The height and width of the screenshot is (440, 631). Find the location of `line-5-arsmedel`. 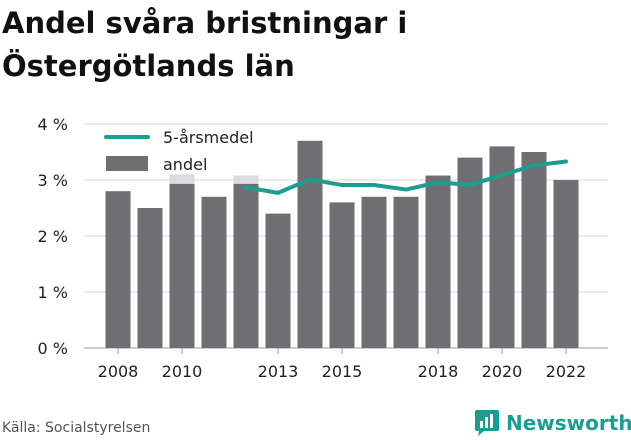

line-5-arsmedel is located at coordinates (406, 177).